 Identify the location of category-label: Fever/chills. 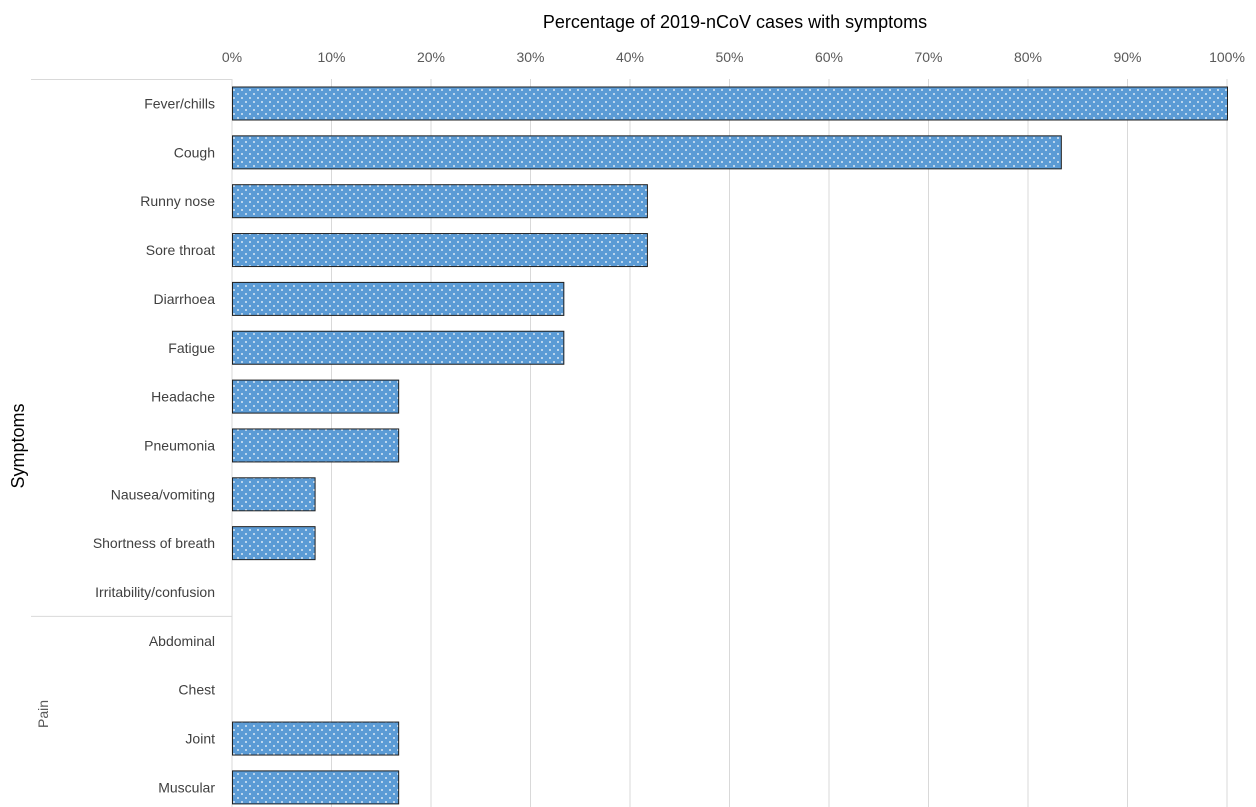
(179, 104).